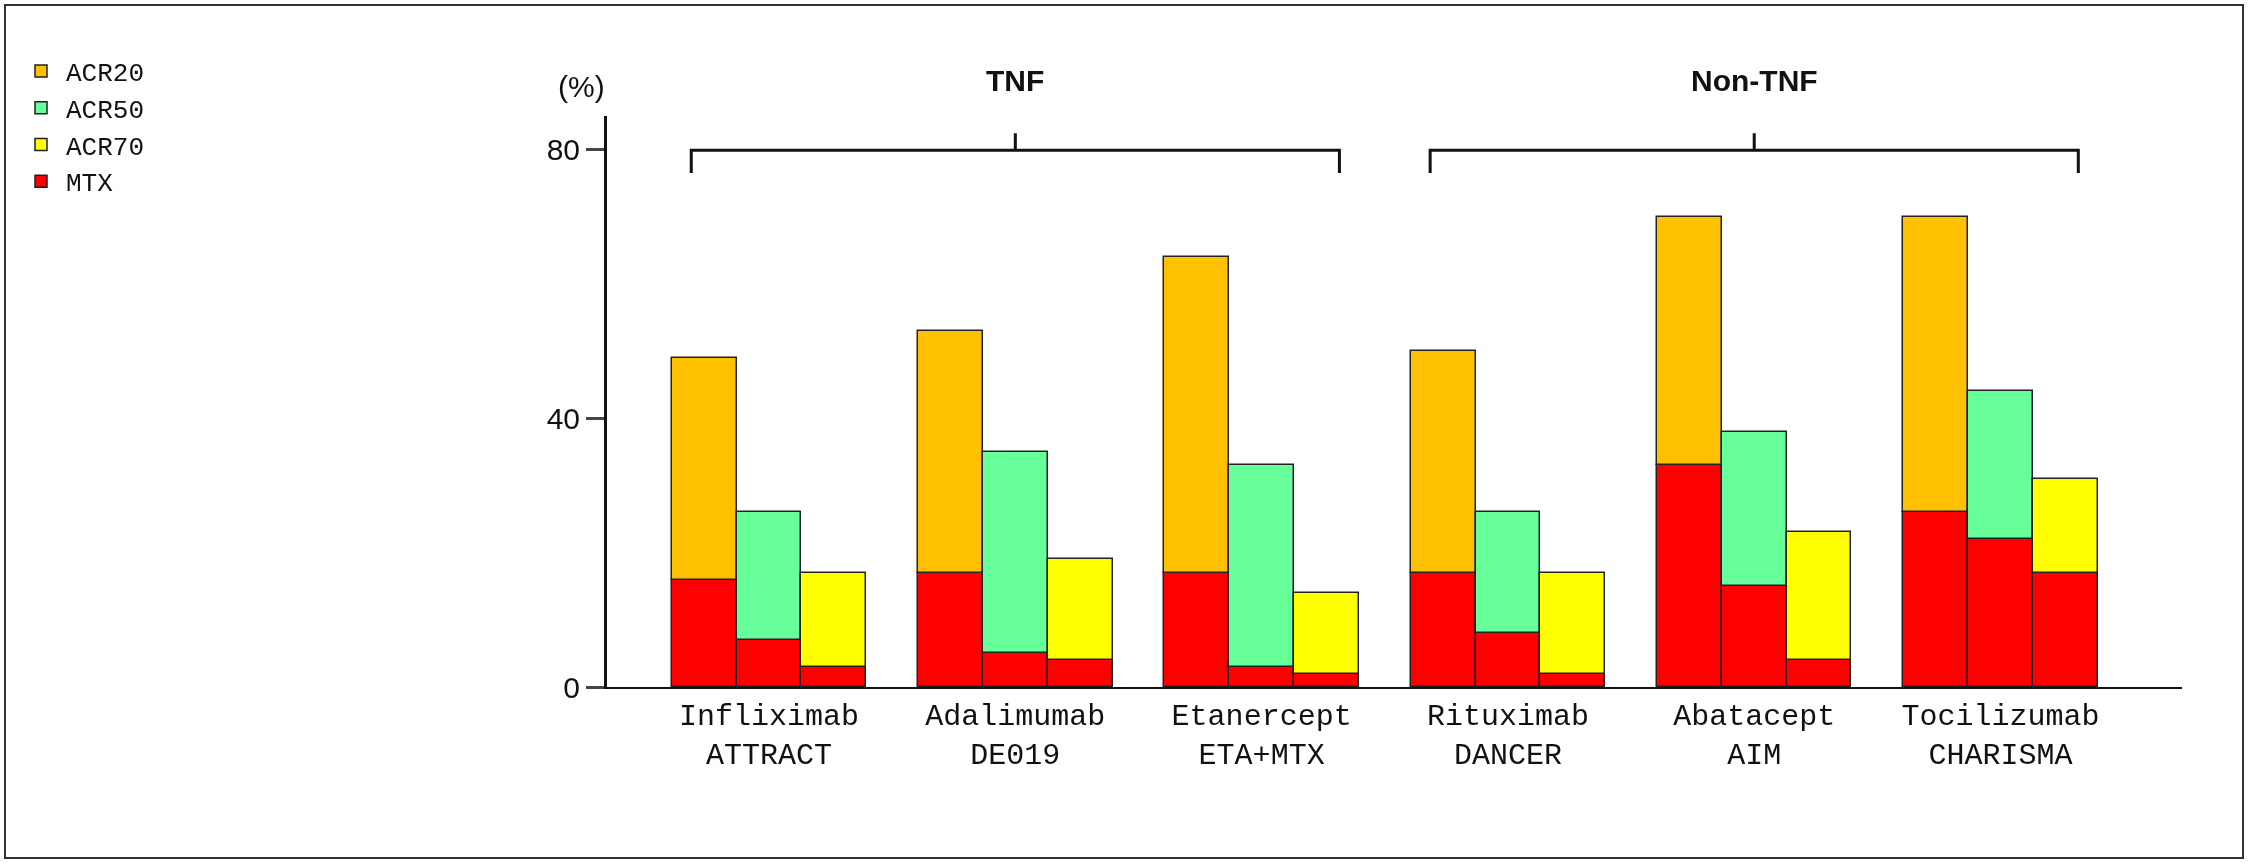 The width and height of the screenshot is (2254, 865). Describe the element at coordinates (90, 184) in the screenshot. I see `legend-label: MTX` at that location.